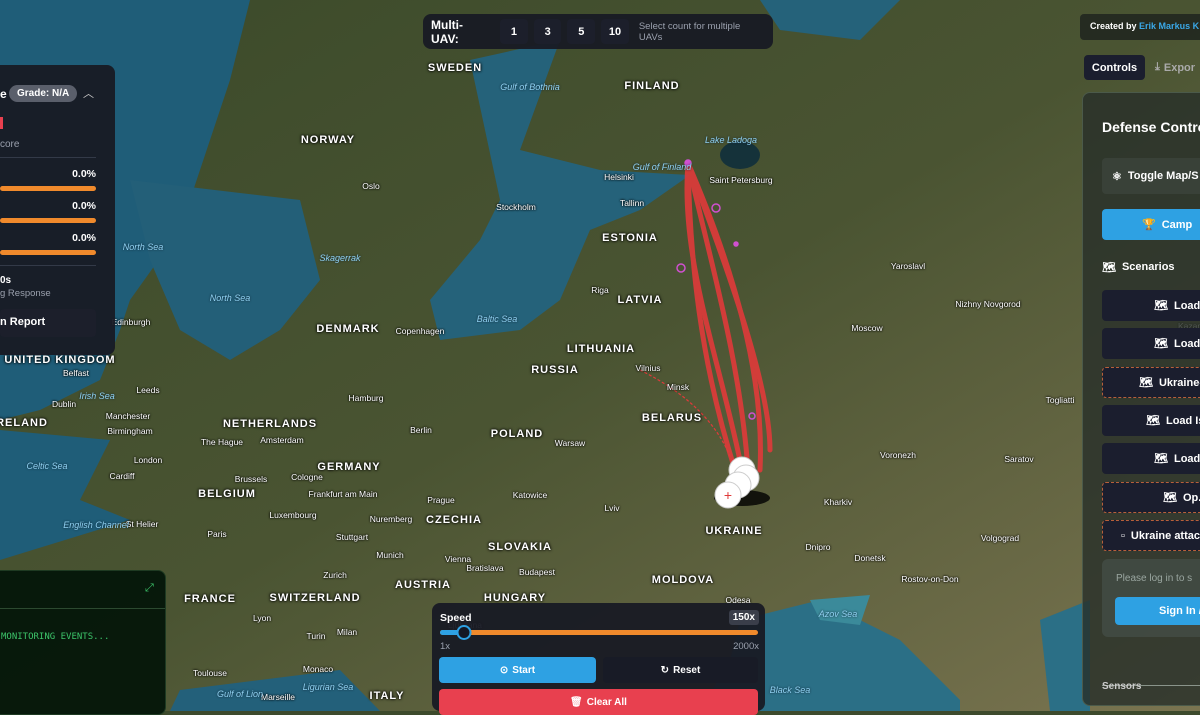  I want to click on tab-controls: Controls, so click(1114, 67).